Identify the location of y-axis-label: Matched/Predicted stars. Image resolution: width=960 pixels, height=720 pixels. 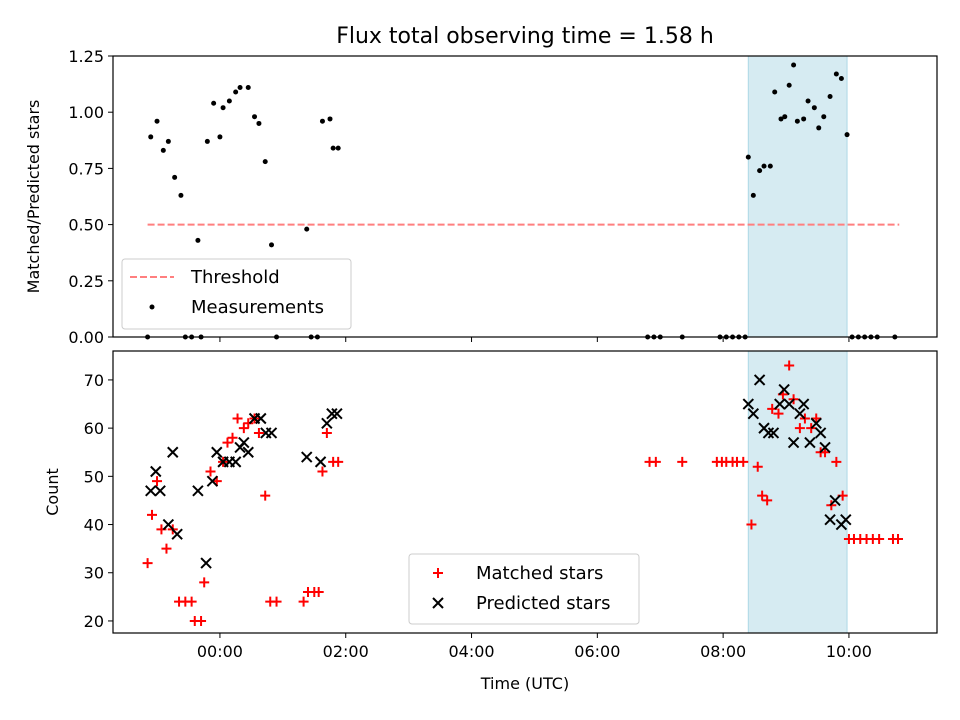
(33, 197).